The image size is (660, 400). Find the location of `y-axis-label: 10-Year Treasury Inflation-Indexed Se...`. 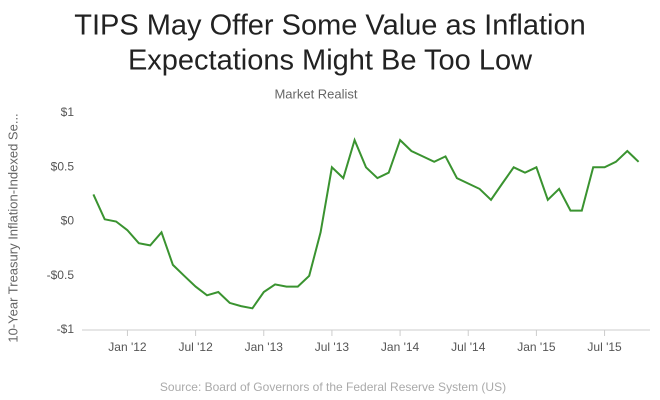

y-axis-label: 10-Year Treasury Inflation-Indexed Se... is located at coordinates (12, 227).